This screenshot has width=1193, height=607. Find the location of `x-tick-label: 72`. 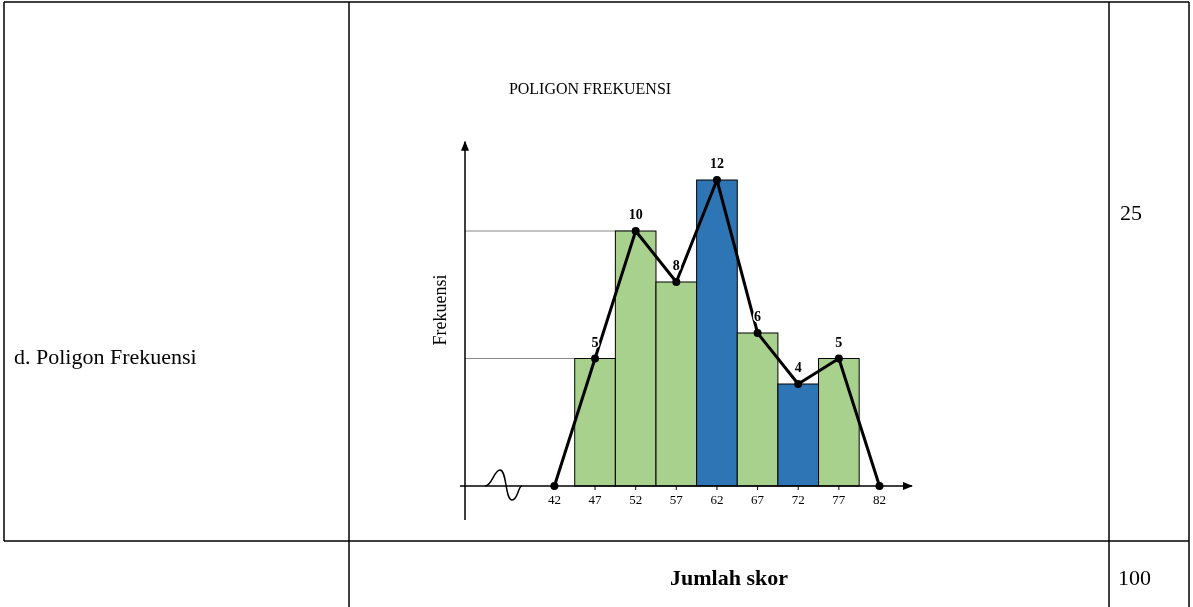

x-tick-label: 72 is located at coordinates (798, 499).